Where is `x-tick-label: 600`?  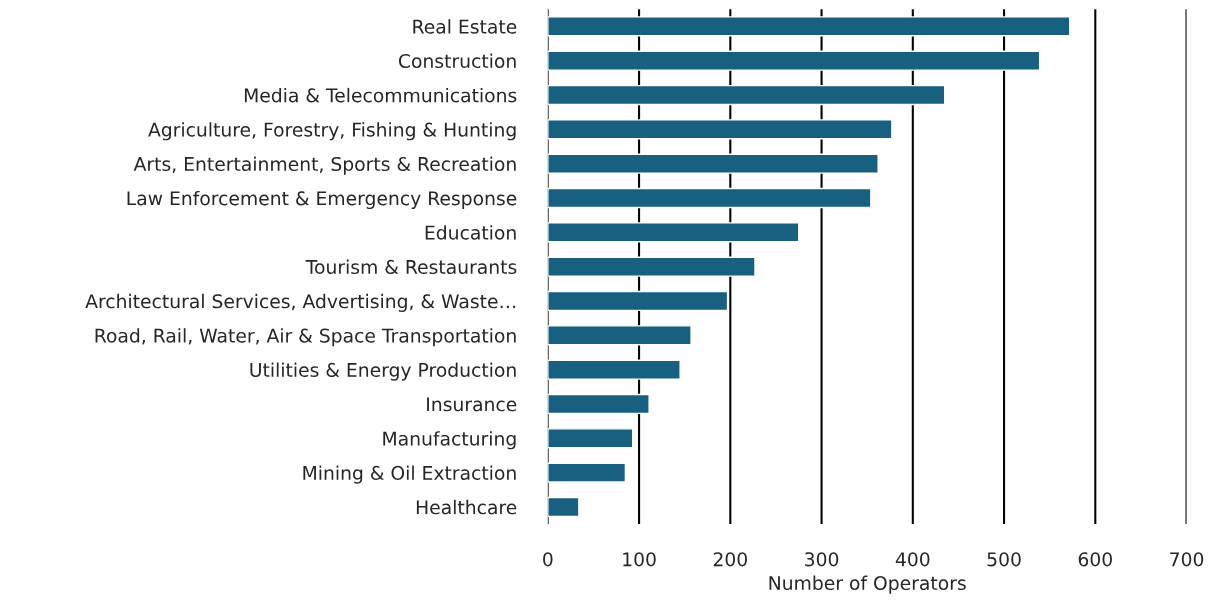
x-tick-label: 600 is located at coordinates (1095, 559).